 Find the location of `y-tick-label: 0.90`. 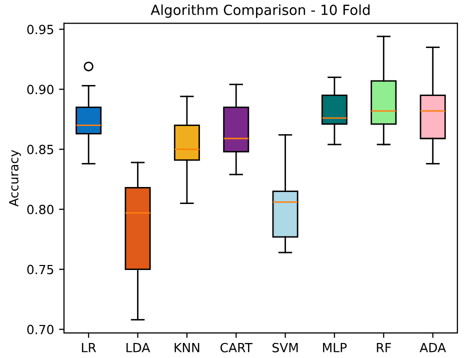

y-tick-label: 0.90 is located at coordinates (40, 89).